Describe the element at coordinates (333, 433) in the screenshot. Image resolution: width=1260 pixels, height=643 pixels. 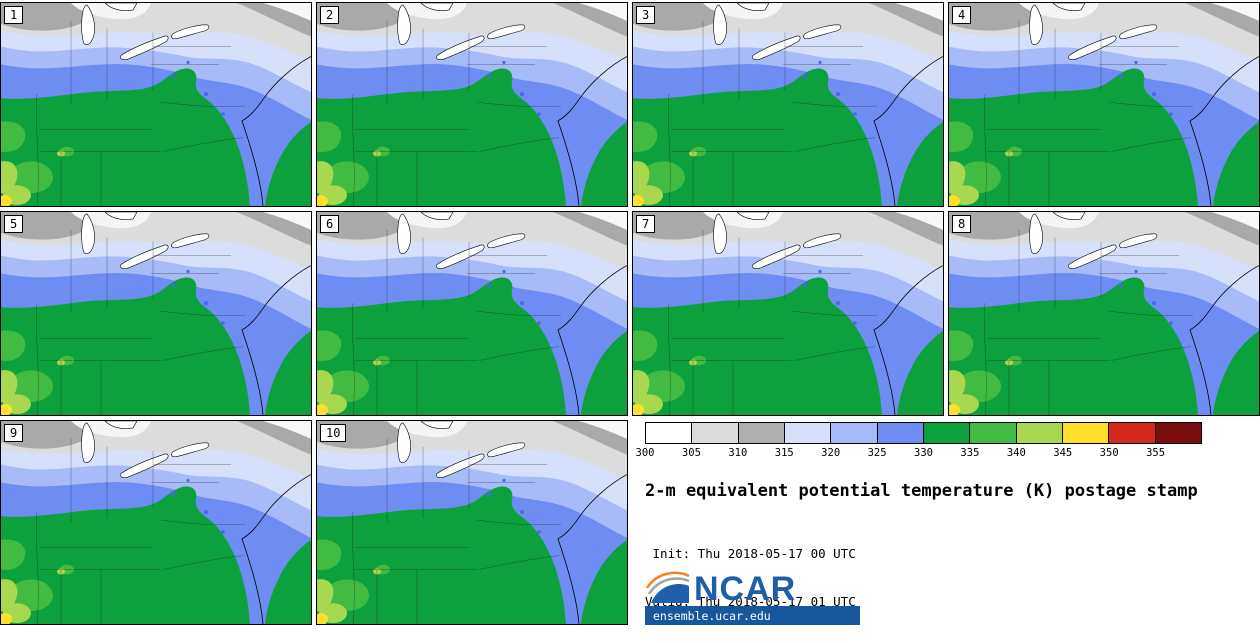
I see `panel-number: 10` at that location.